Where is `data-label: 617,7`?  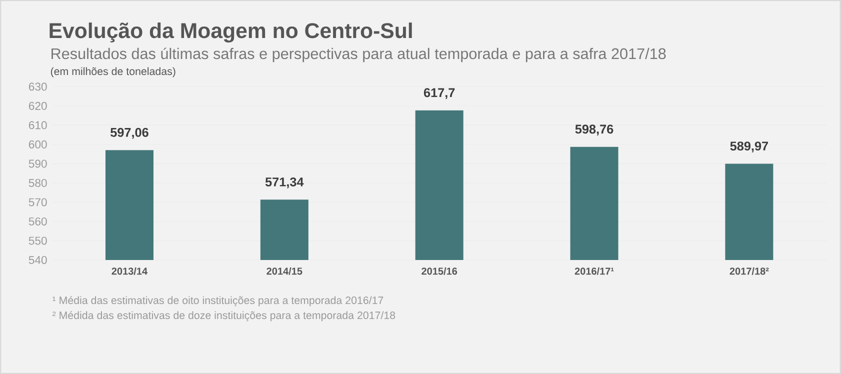
data-label: 617,7 is located at coordinates (439, 93).